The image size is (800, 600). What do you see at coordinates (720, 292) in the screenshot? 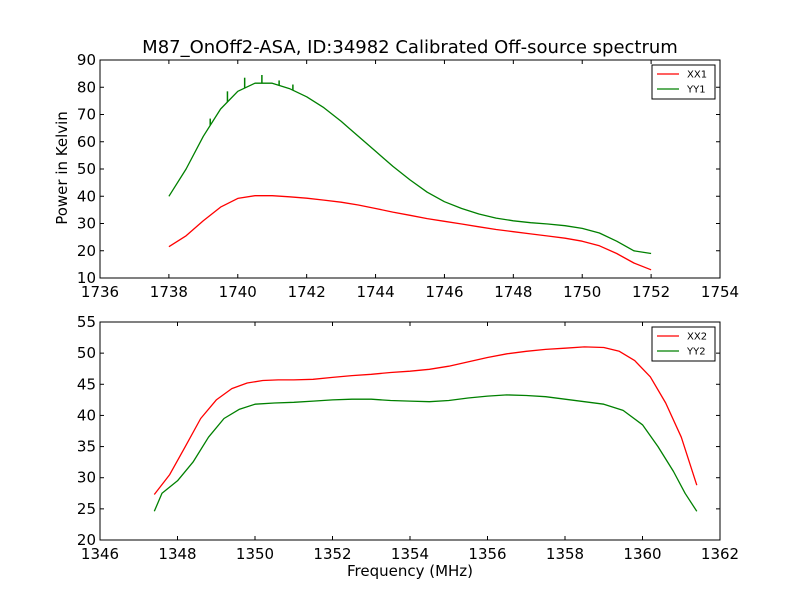
I see `top-x-tick-label-9: 1754` at bounding box center [720, 292].